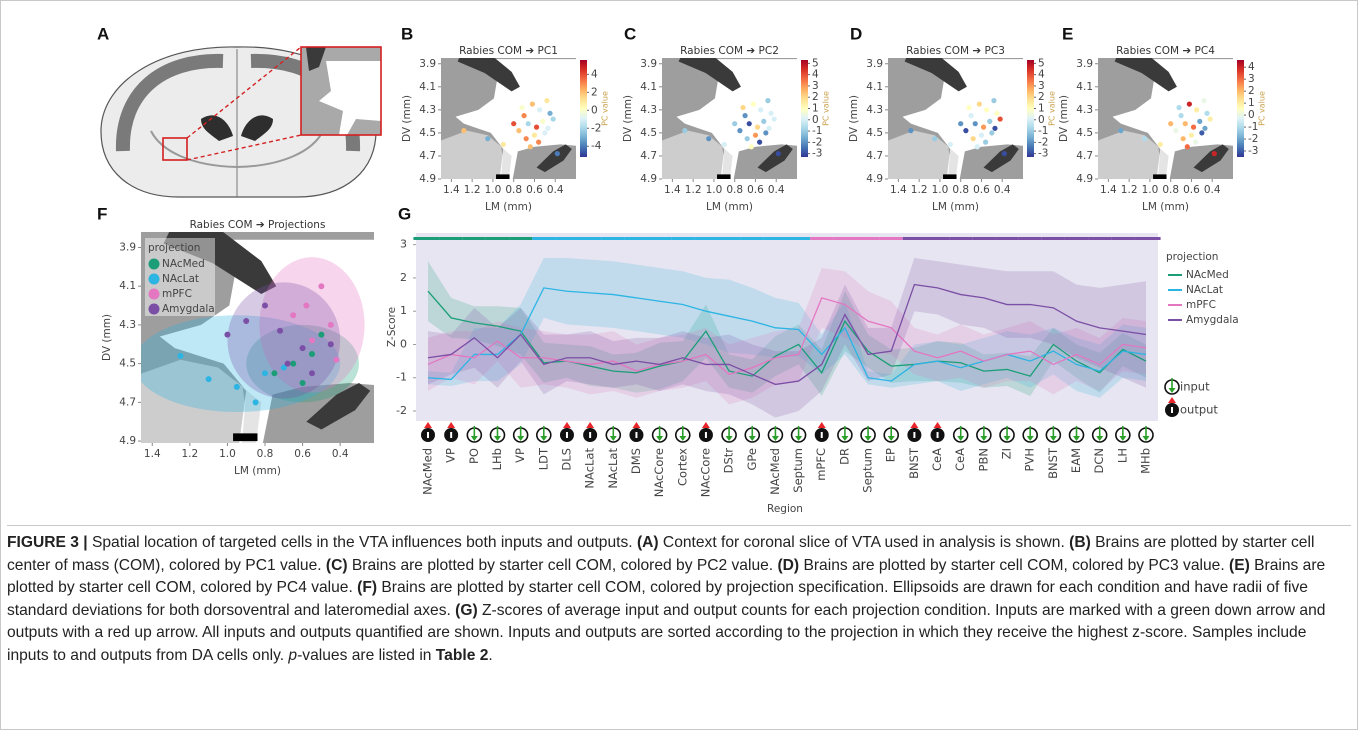 The height and width of the screenshot is (730, 1358). Describe the element at coordinates (1043, 131) in the screenshot. I see `colorbar-tick-label: -1` at that location.